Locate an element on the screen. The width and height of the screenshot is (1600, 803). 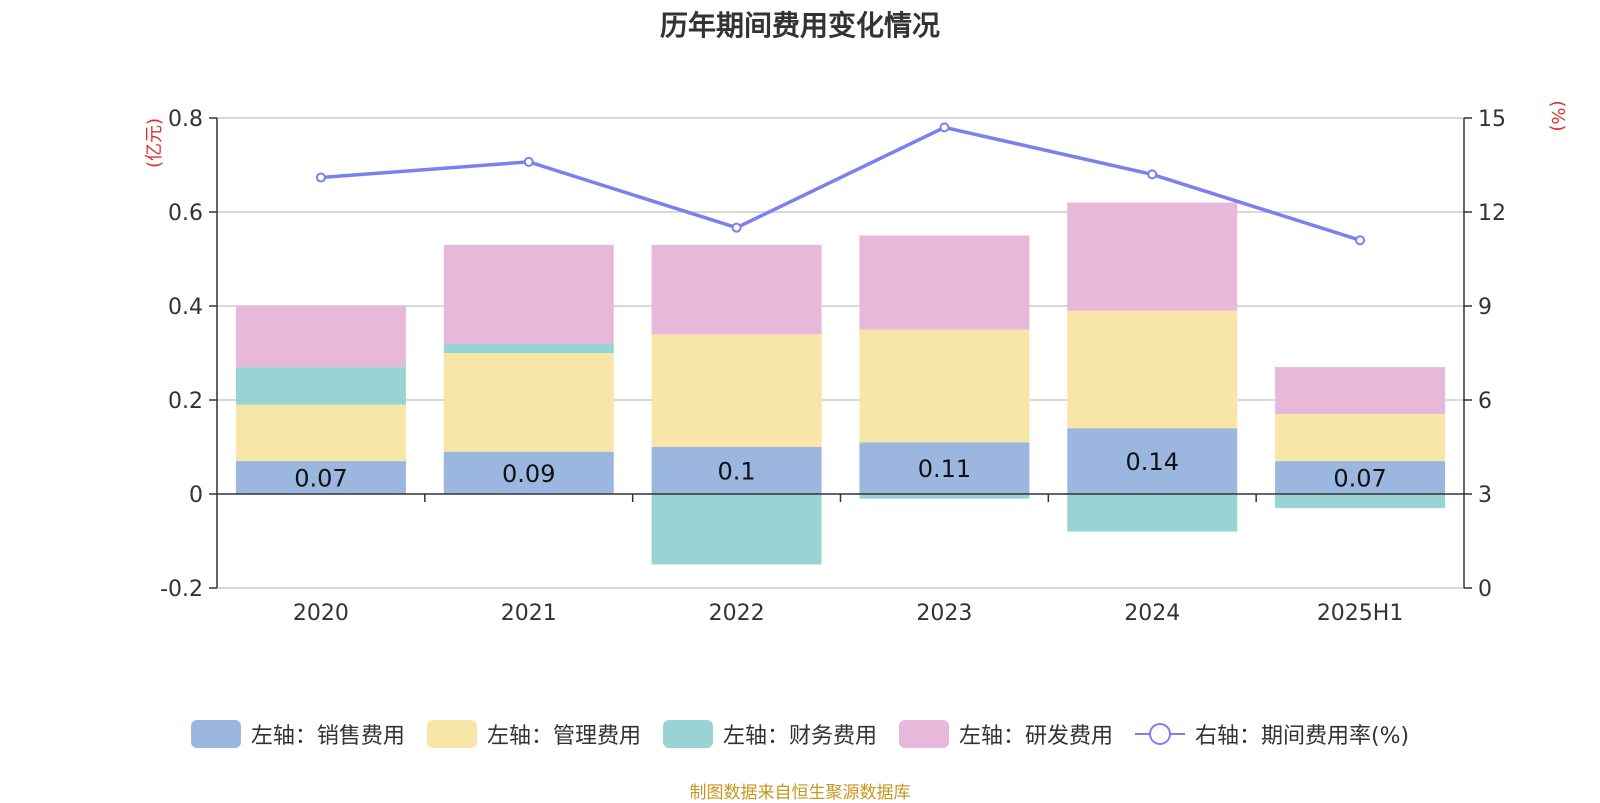
left-tick-label: 0.2 is located at coordinates (185, 401).